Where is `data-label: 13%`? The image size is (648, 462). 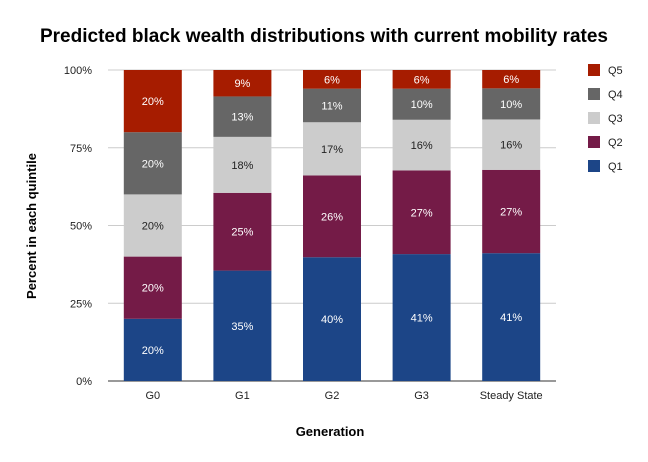 data-label: 13% is located at coordinates (242, 118).